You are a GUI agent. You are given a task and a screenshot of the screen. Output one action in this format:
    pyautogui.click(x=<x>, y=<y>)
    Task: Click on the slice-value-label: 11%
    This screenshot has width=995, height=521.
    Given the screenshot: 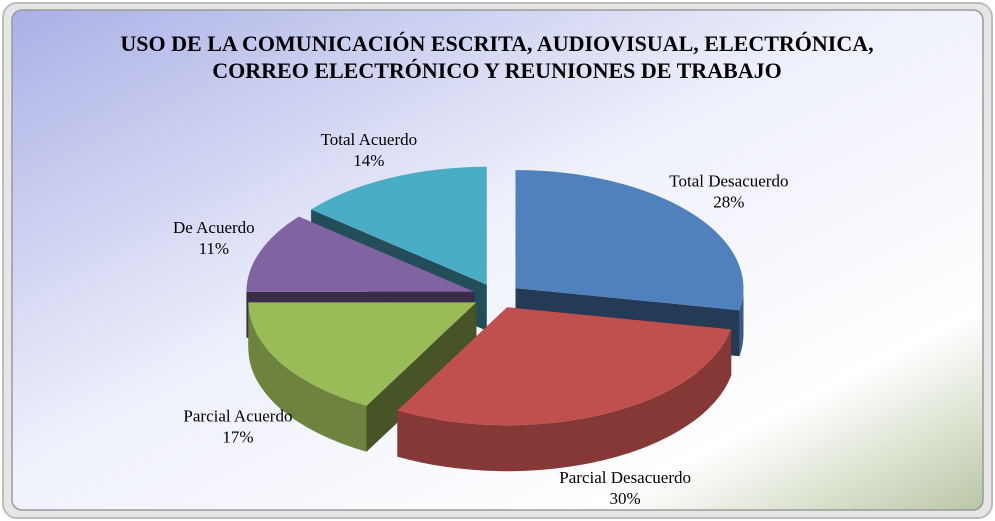 What is the action you would take?
    pyautogui.click(x=214, y=248)
    